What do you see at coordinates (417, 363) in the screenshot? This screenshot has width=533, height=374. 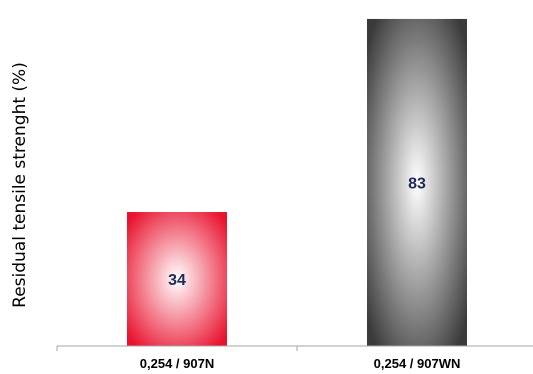 I see `category-label-1: 0,254 / 907WN` at bounding box center [417, 363].